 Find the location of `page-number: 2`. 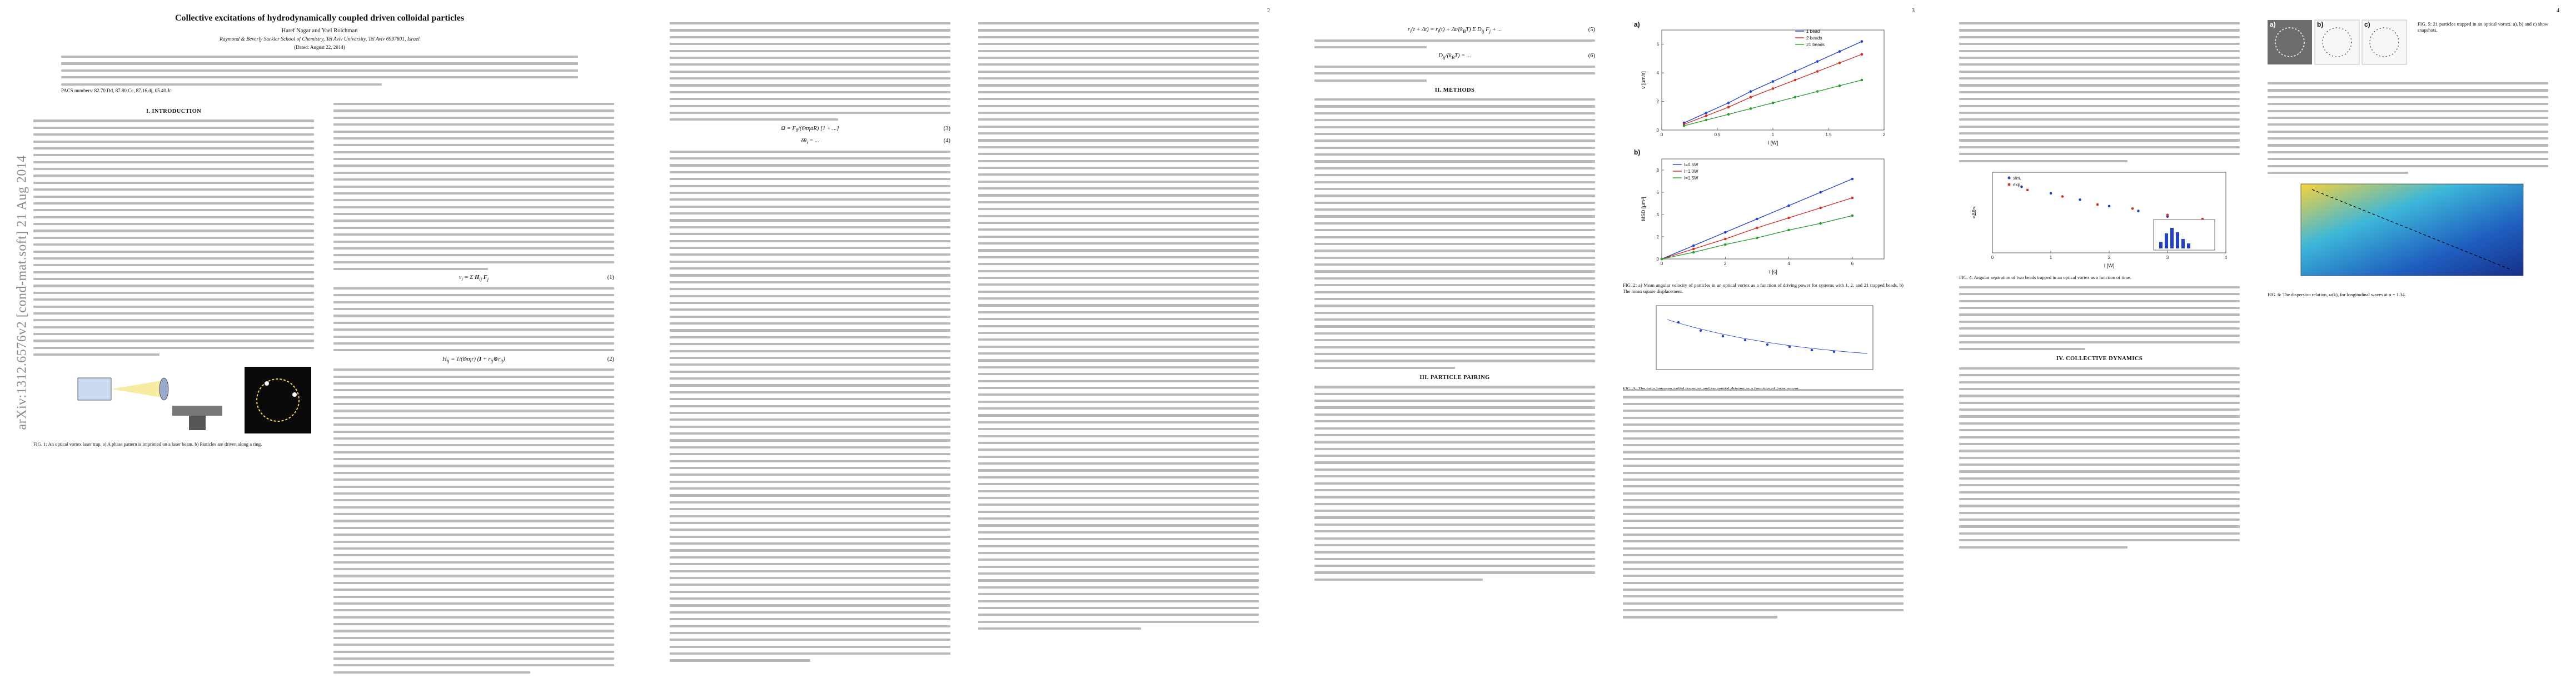

page-number: 2 is located at coordinates (1268, 11).